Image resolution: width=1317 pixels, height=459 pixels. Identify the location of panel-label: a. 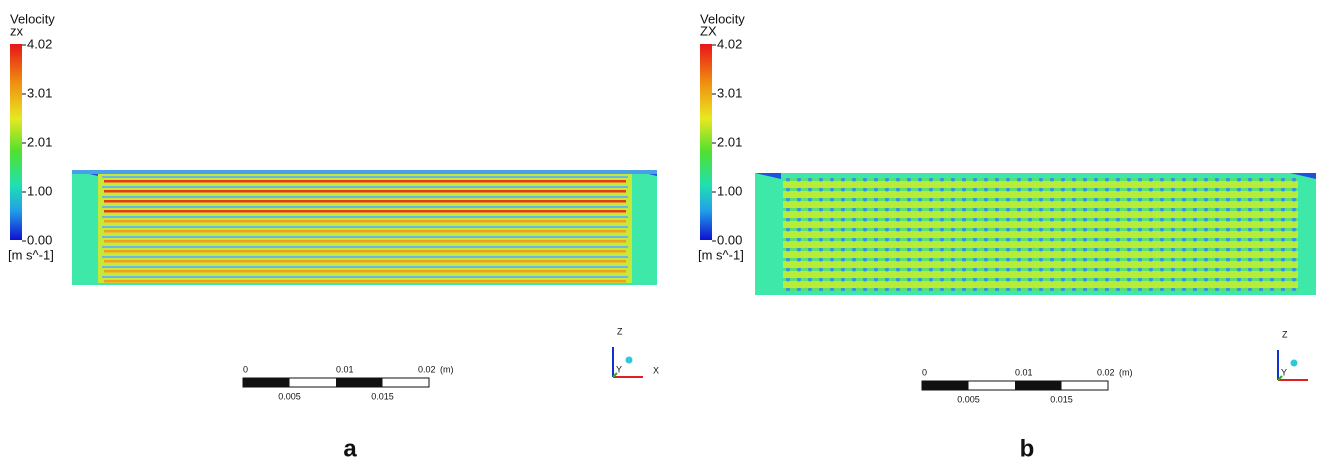
(350, 447).